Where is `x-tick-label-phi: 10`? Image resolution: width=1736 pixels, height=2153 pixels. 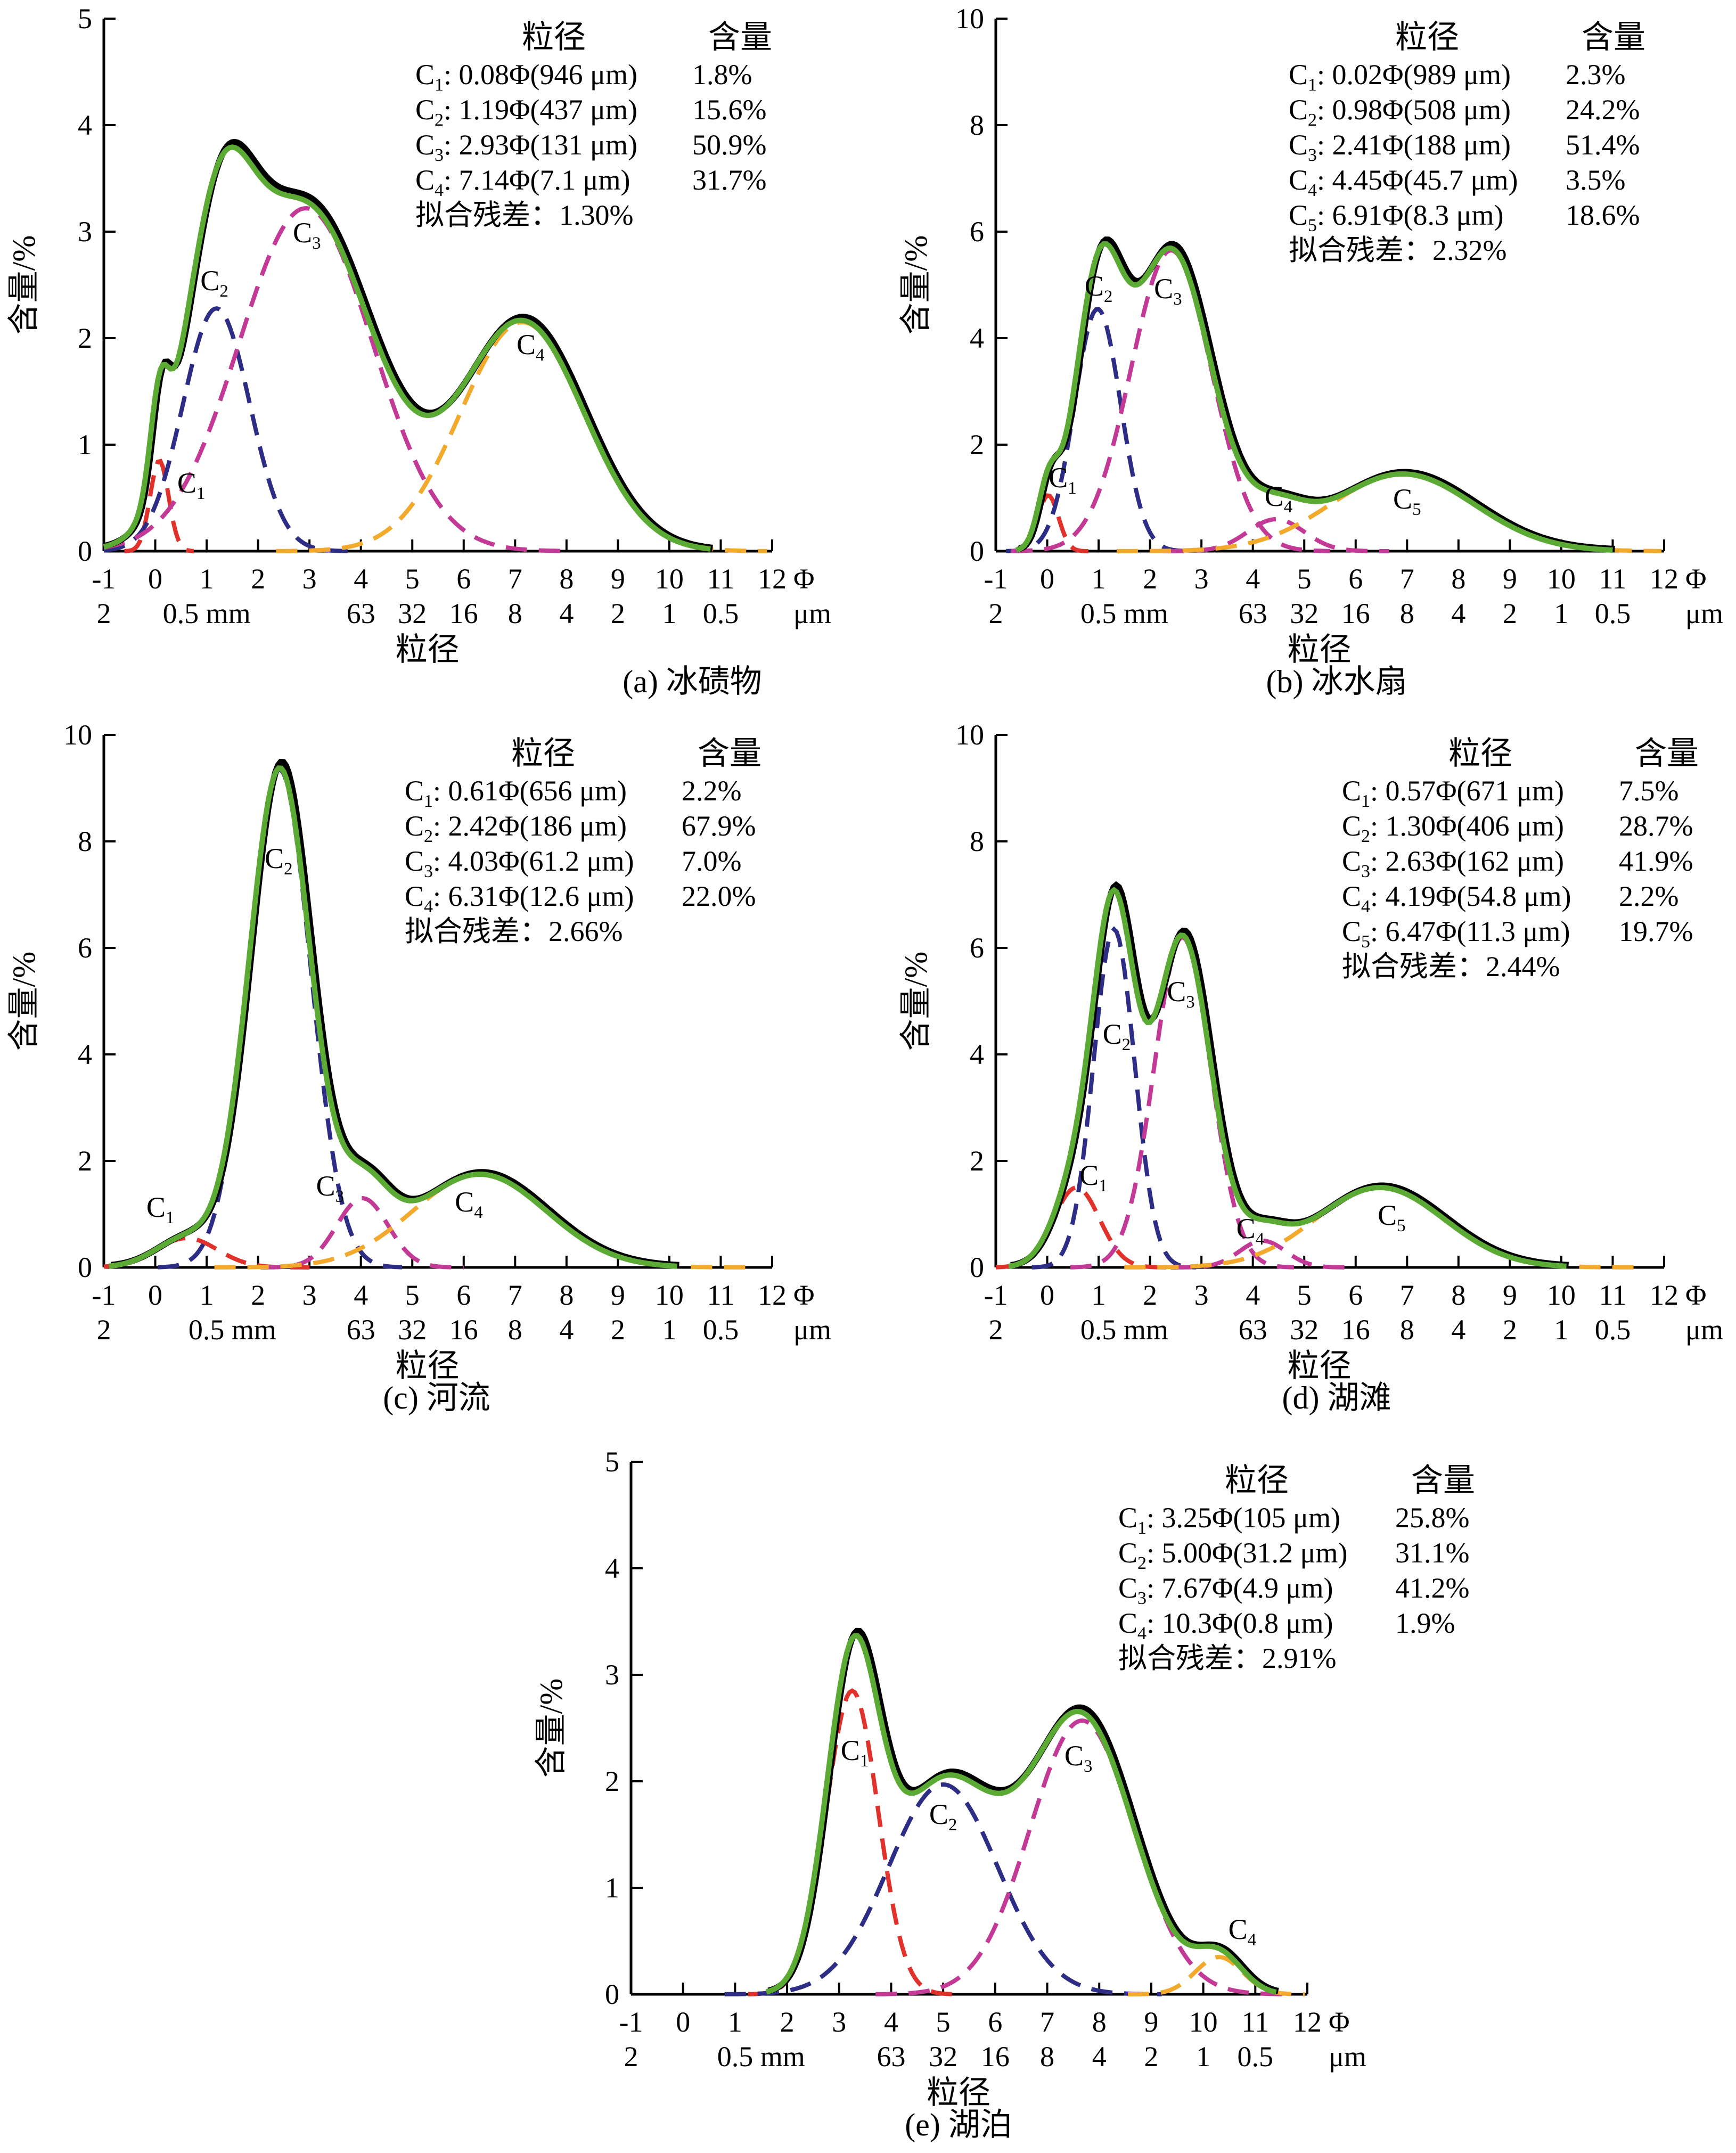
x-tick-label-phi: 10 is located at coordinates (669, 1295).